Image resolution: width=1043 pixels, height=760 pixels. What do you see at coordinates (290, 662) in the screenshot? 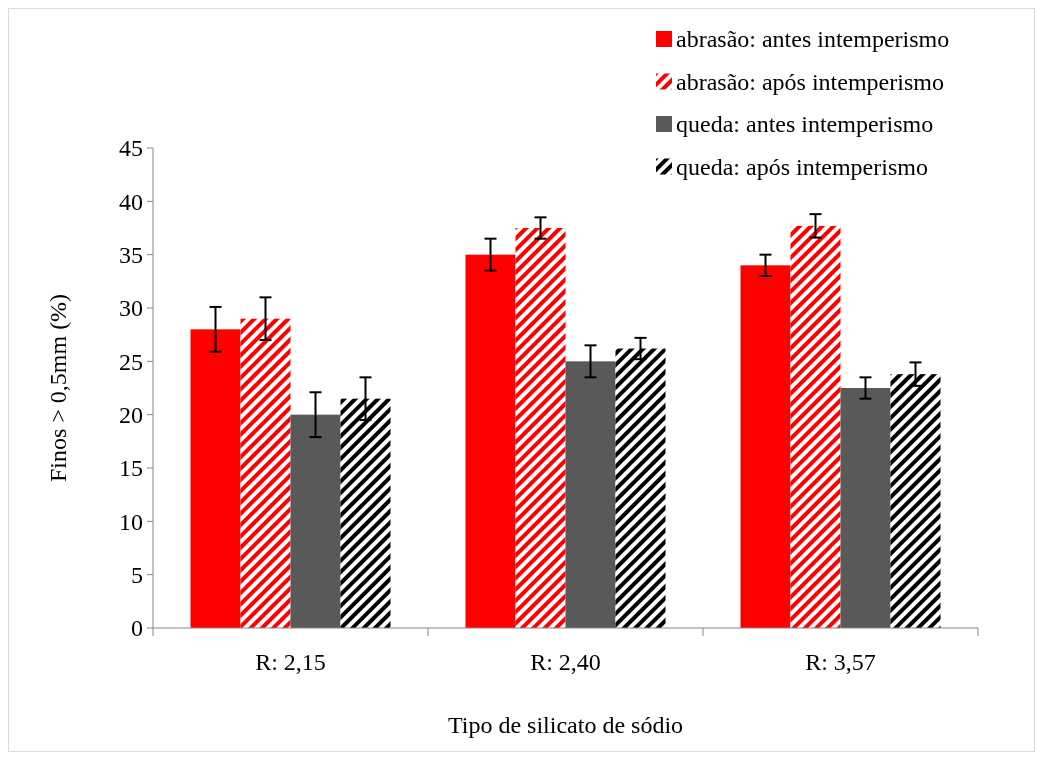
I see `x-tick-label: R: 2,15` at bounding box center [290, 662].